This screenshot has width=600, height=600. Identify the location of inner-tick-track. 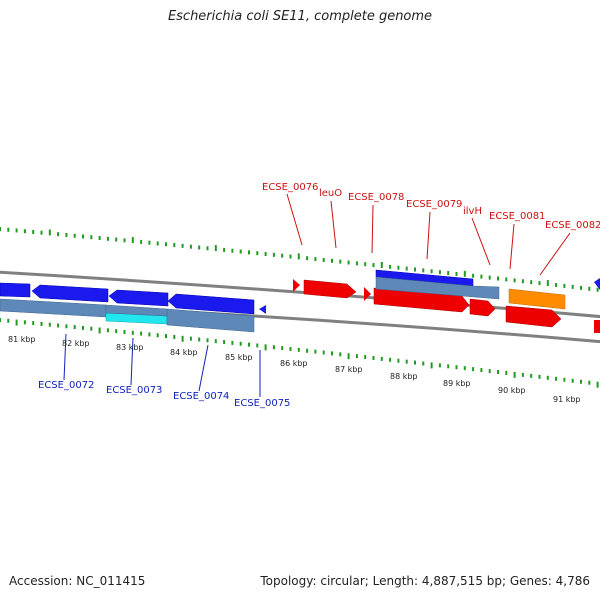
(299, 353).